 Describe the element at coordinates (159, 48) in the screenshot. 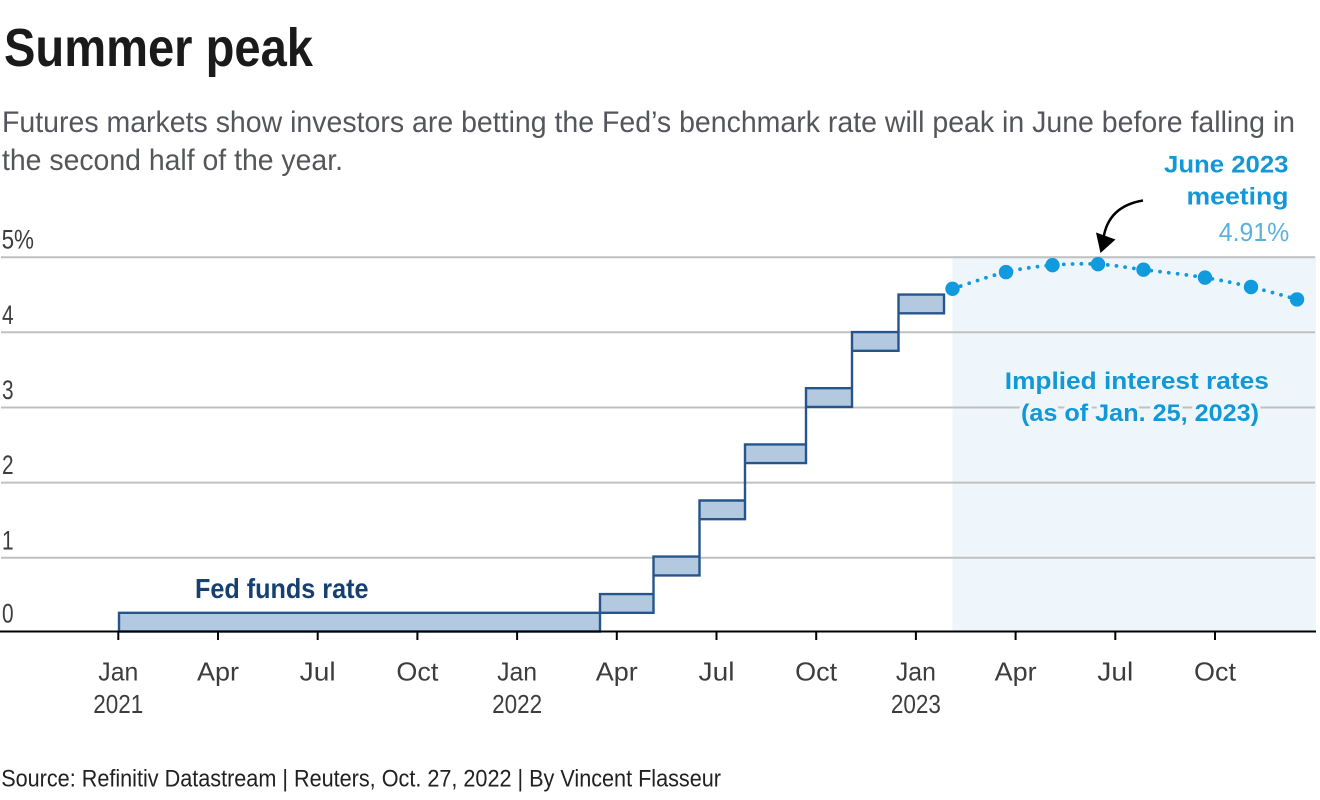

I see `svg-text: Summer peak` at that location.